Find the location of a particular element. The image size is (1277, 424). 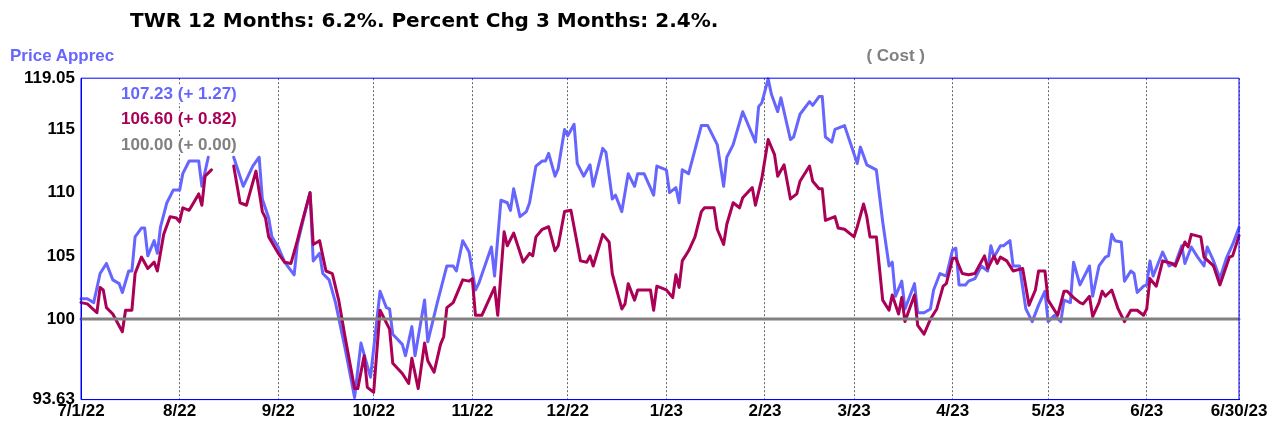

x-tick-label: 6/30/23 is located at coordinates (1239, 411).